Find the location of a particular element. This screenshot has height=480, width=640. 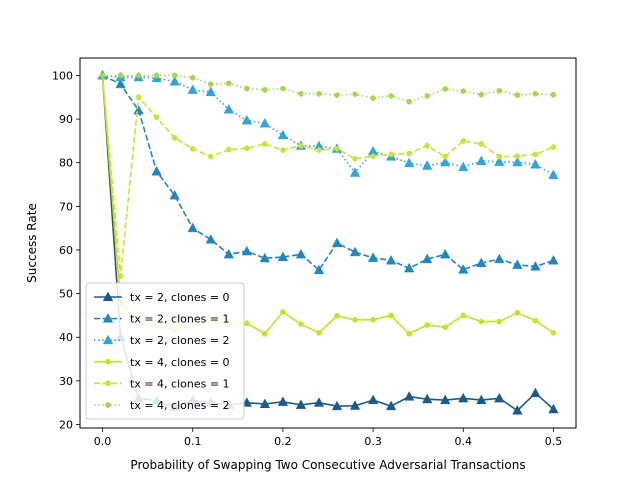

legend-label: tx = 4, clones = 2 is located at coordinates (180, 405).